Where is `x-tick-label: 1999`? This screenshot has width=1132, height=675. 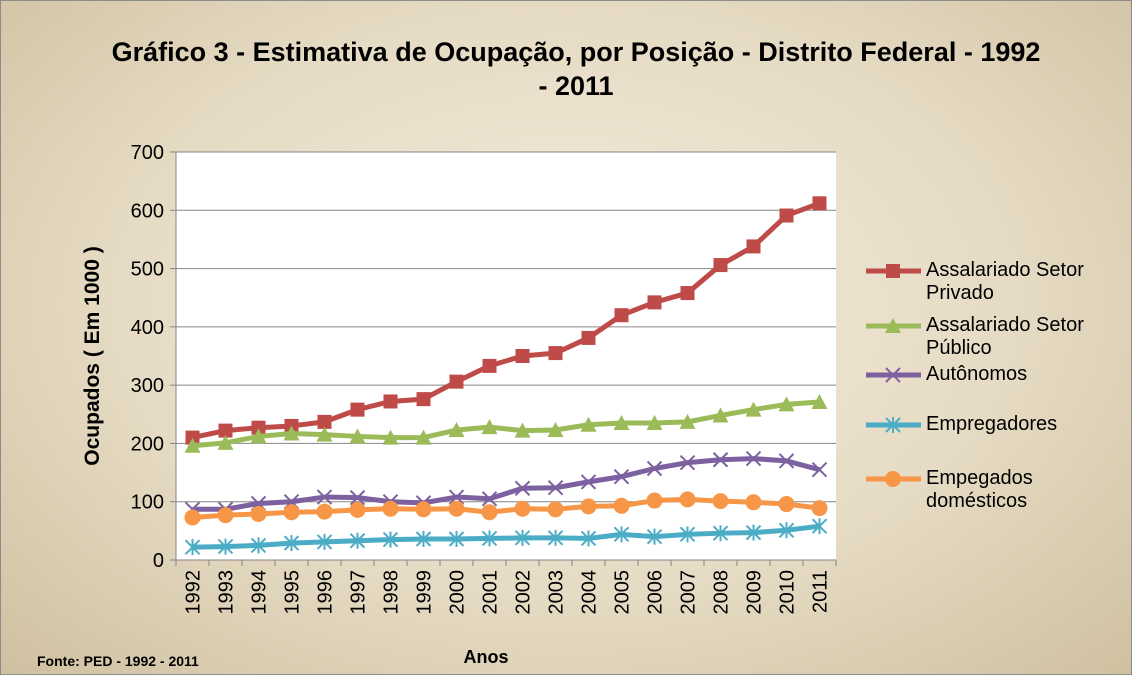
x-tick-label: 1999 is located at coordinates (425, 592).